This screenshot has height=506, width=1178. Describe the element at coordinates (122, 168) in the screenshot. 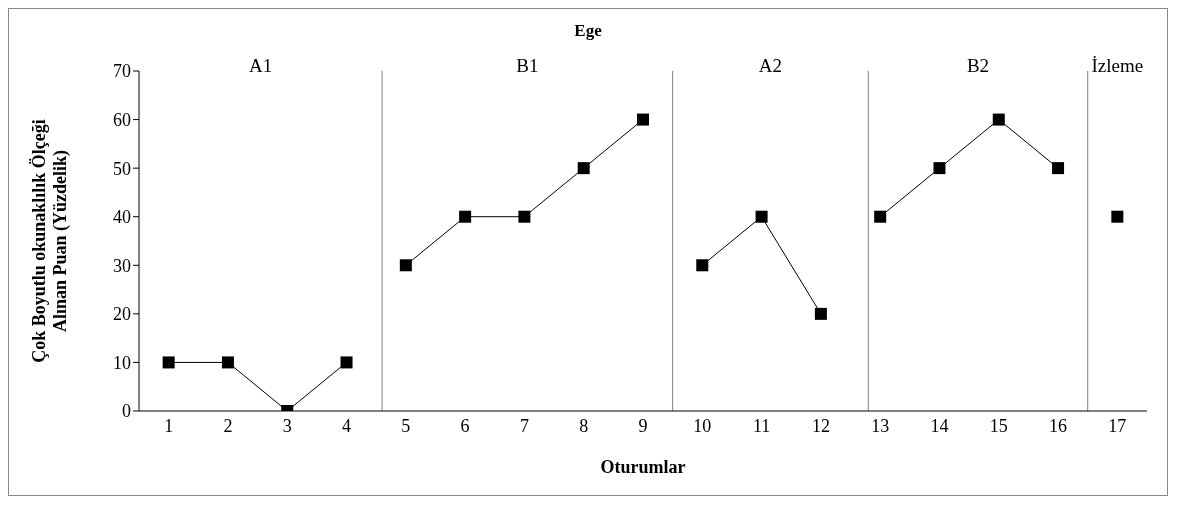

I see `y-tick-label: 50` at that location.